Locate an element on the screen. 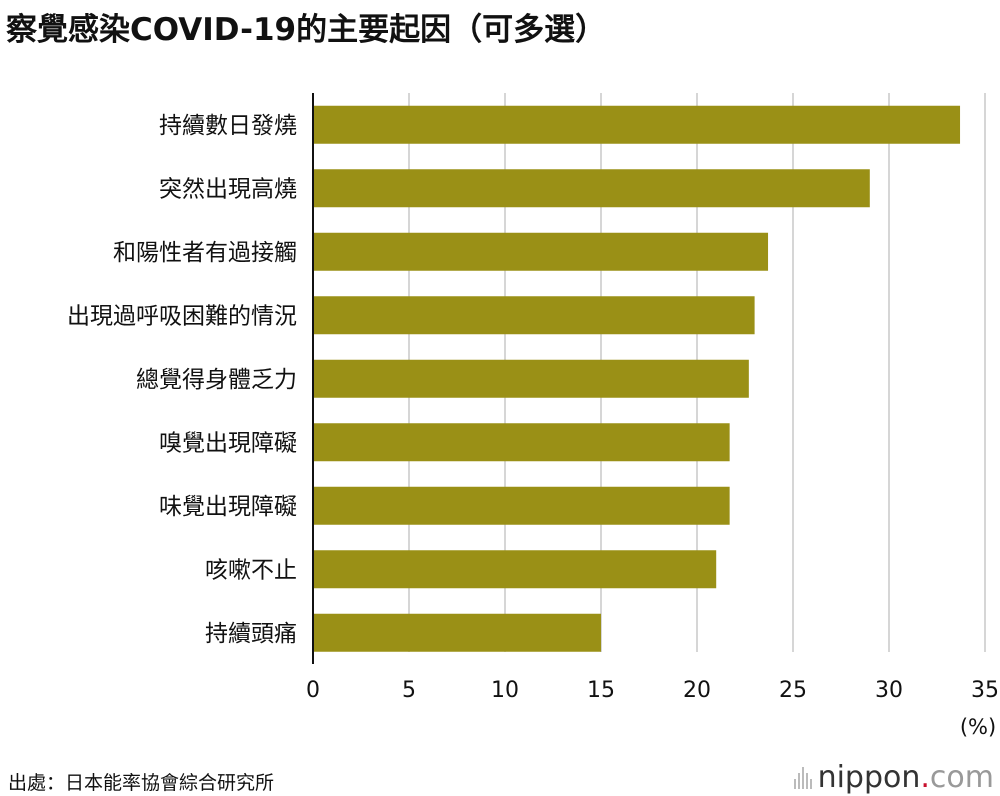 This screenshot has width=1000, height=796. nippon-logo: nippon. com is located at coordinates (893, 777).